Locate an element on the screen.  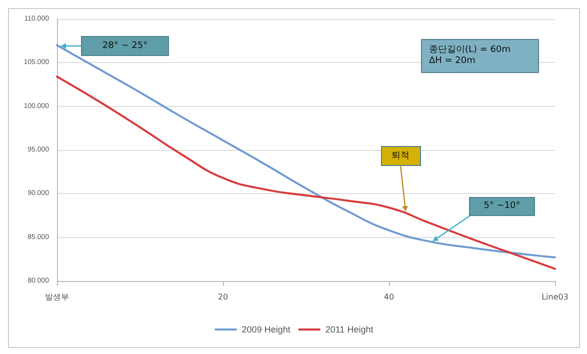
x-tick-label: Line03 is located at coordinates (555, 297).